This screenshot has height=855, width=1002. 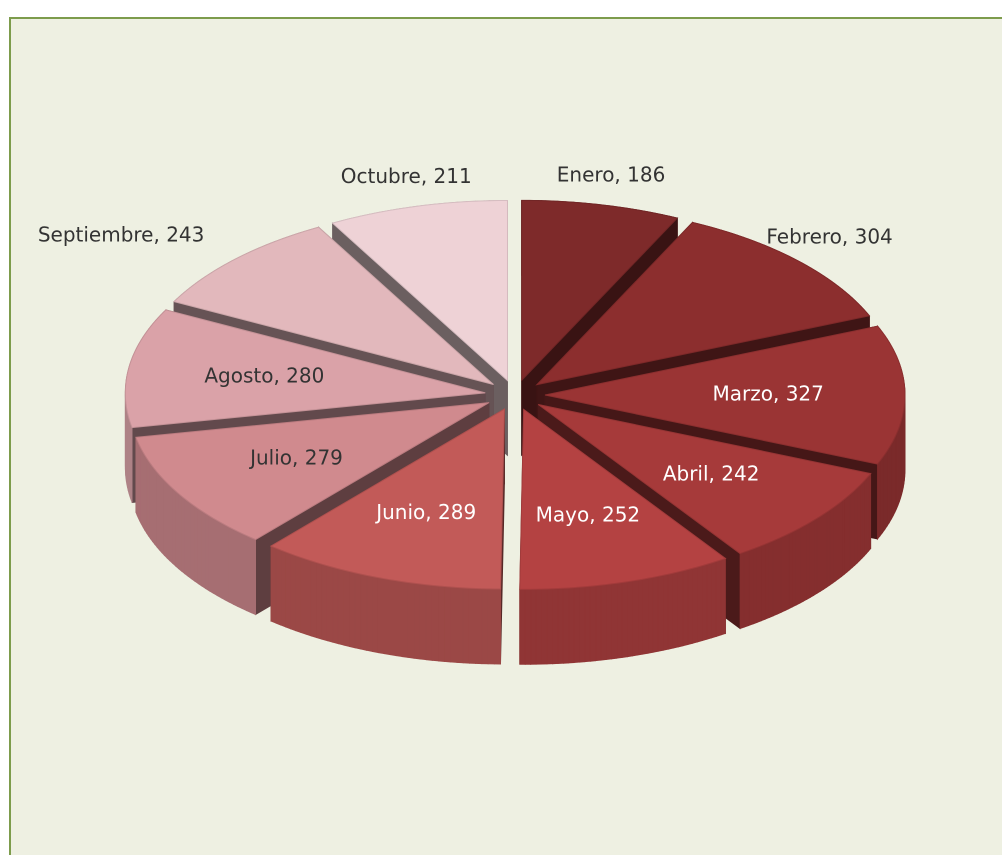 I want to click on data-label: Abril, 242, so click(x=711, y=474).